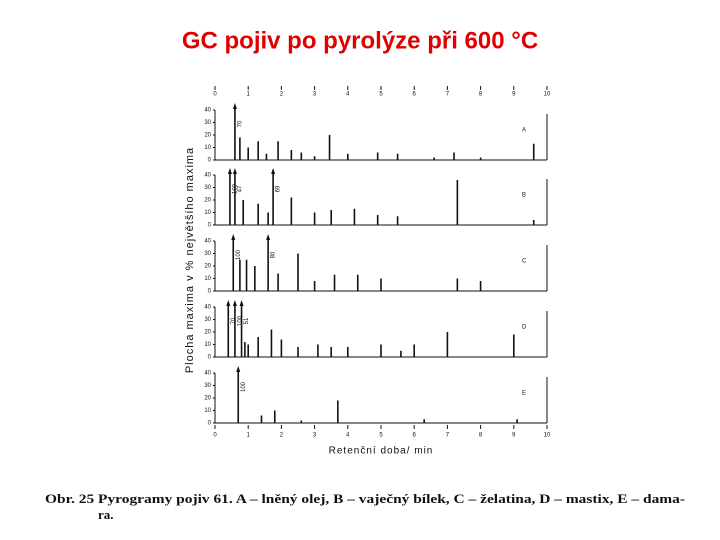 Image resolution: width=720 pixels, height=540 pixels. Describe the element at coordinates (524, 394) in the screenshot. I see `panel-label: E` at that location.